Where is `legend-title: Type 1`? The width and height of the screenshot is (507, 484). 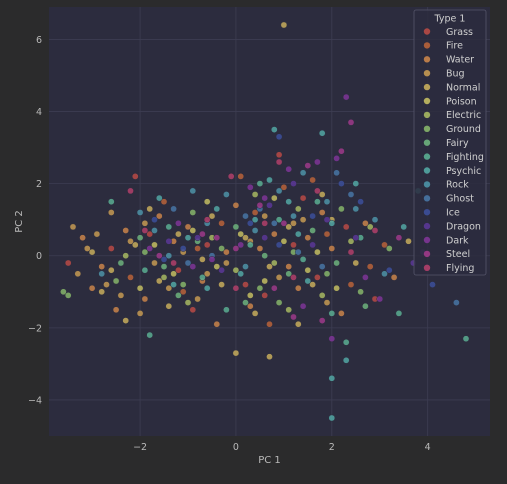
legend-title: Type 1 is located at coordinates (450, 19).